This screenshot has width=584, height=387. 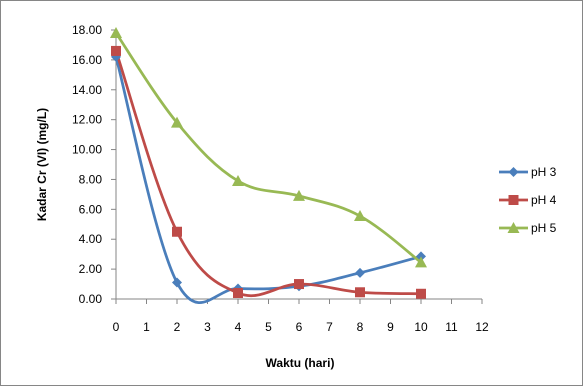 I want to click on y-tick-label: 12.00, so click(x=87, y=120).